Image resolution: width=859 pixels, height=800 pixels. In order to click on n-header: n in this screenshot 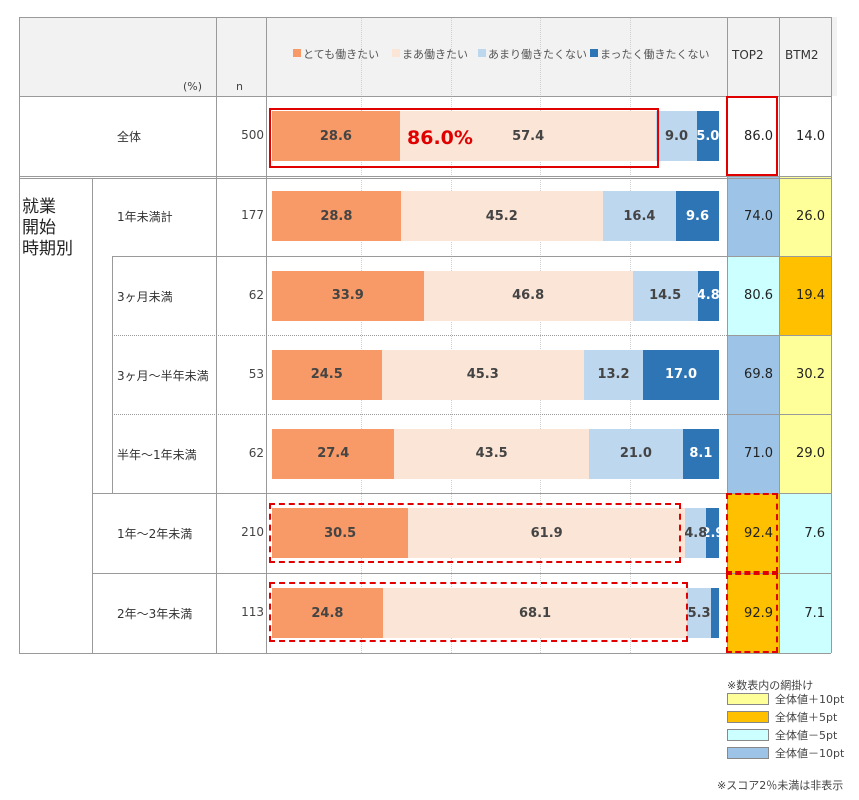, I will do `click(239, 86)`.